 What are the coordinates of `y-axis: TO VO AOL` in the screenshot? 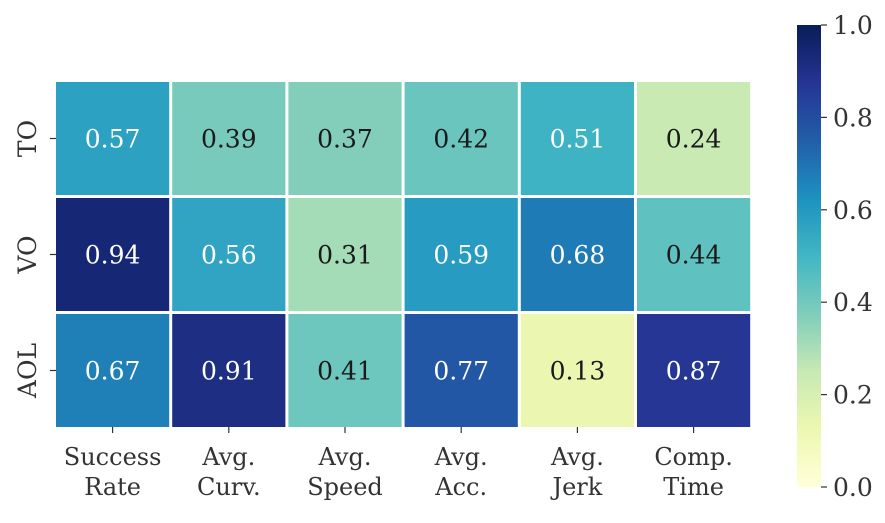 It's located at (34, 259).